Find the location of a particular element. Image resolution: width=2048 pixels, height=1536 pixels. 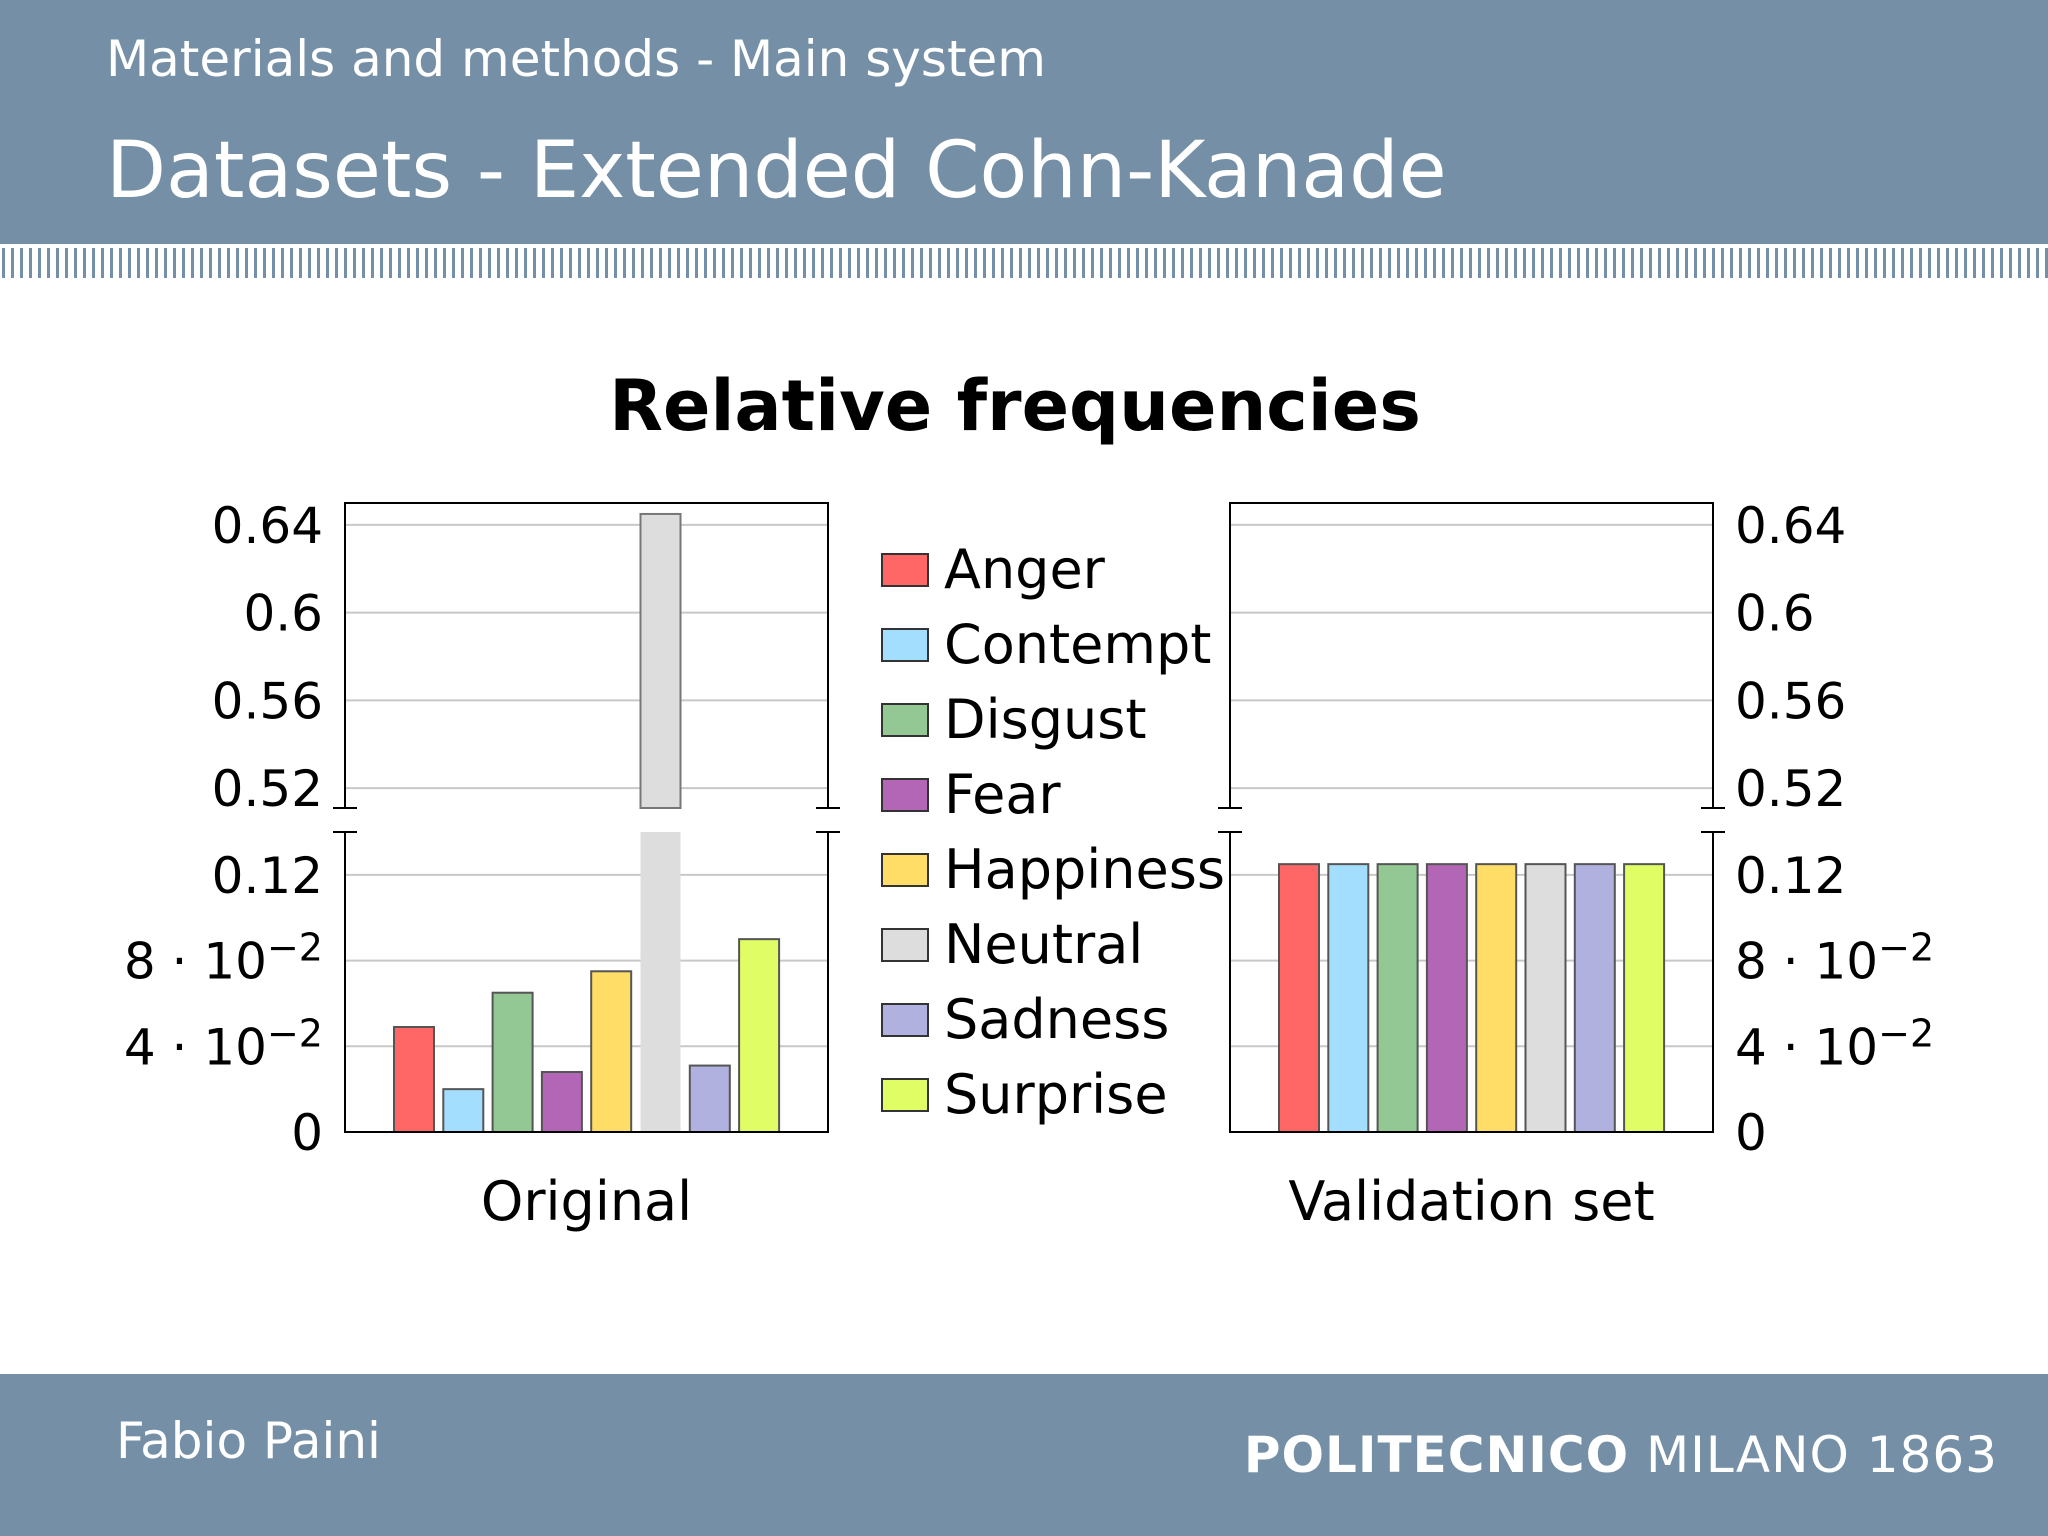

legend-swatch-anger is located at coordinates (905, 570).